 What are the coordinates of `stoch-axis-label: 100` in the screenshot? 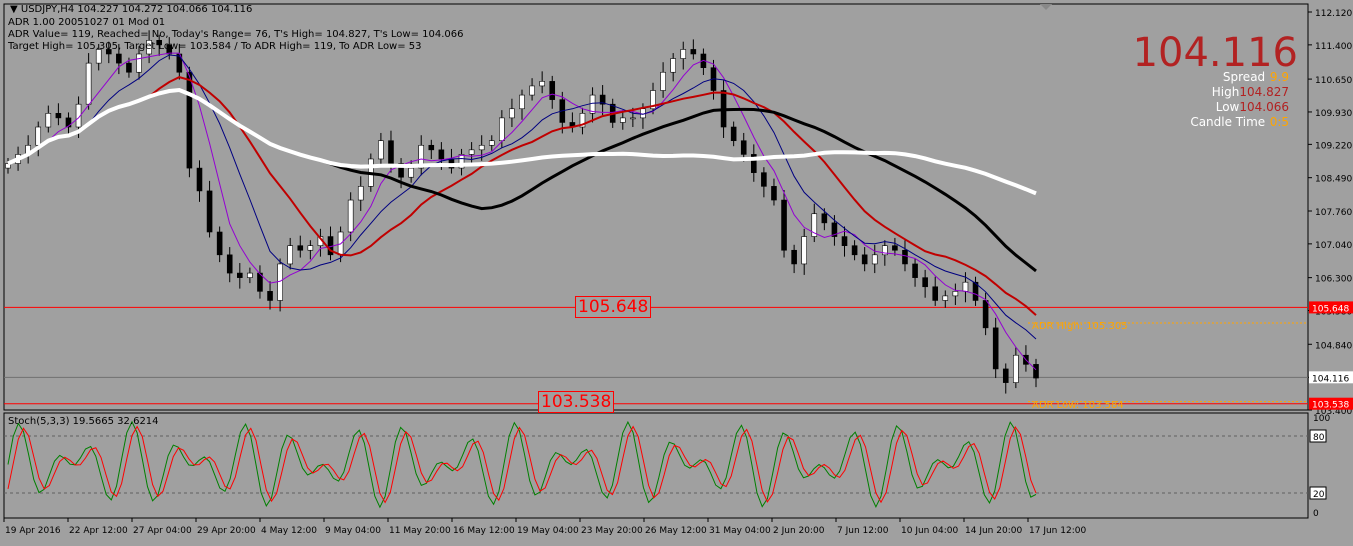 It's located at (1321, 419).